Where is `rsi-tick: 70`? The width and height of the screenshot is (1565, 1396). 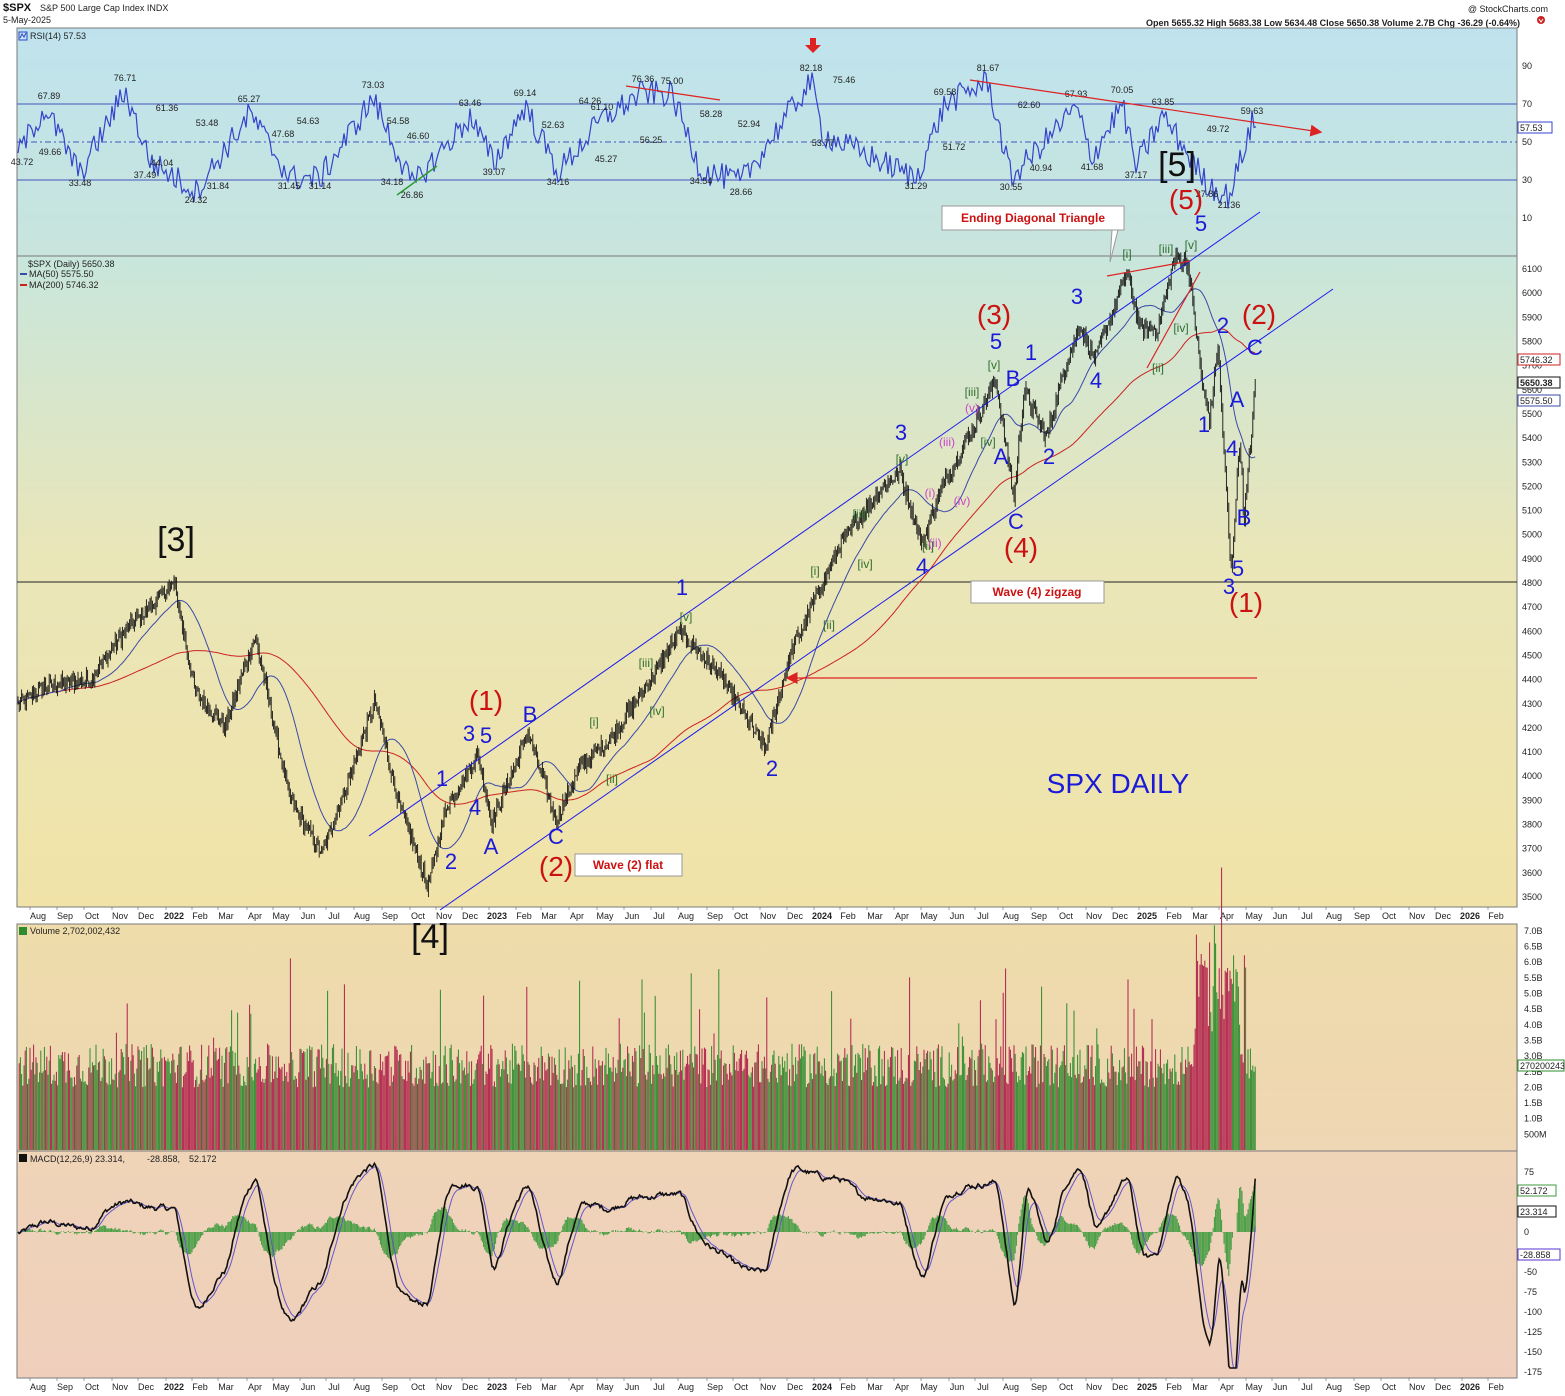
rsi-tick: 70 is located at coordinates (1527, 104).